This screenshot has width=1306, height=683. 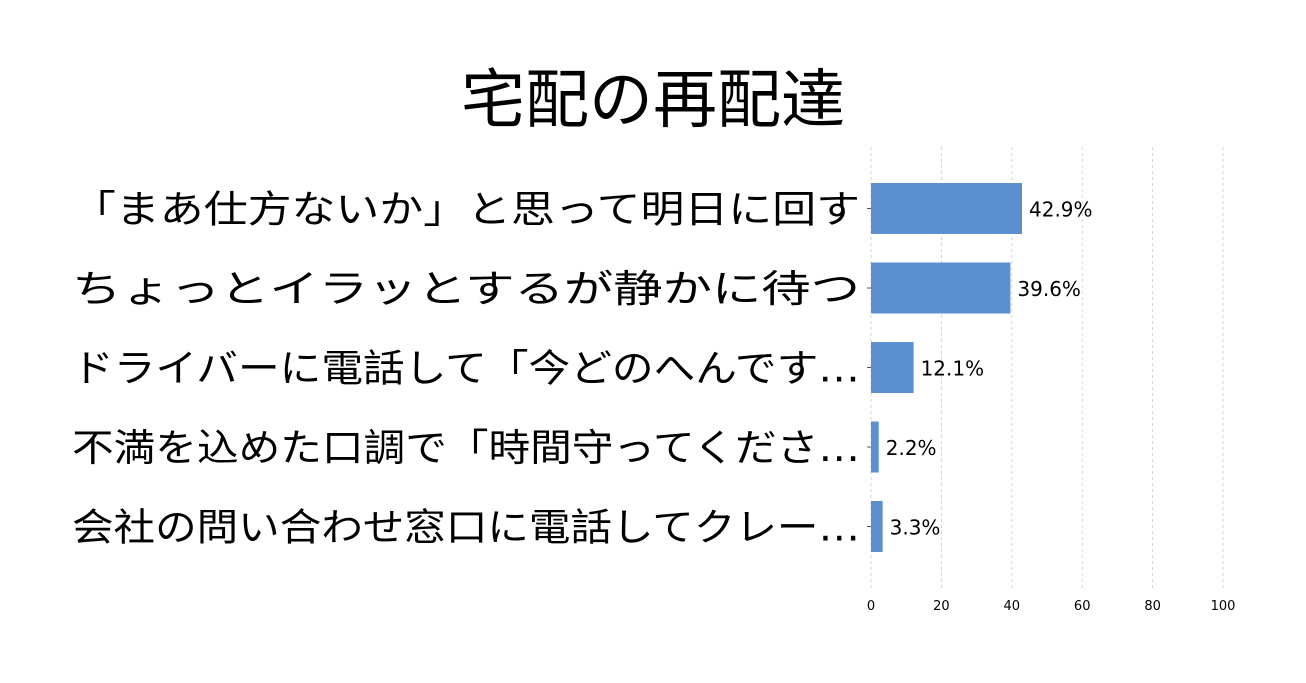 I want to click on value-labels: 42.9% 39.6% 12.1% 2.2% 3.3%, so click(x=989, y=369).